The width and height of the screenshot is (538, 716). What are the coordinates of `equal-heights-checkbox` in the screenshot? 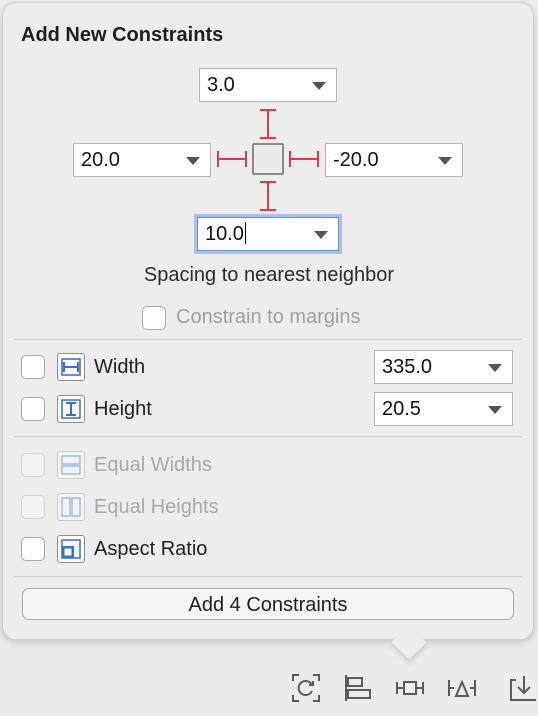 It's located at (33, 507).